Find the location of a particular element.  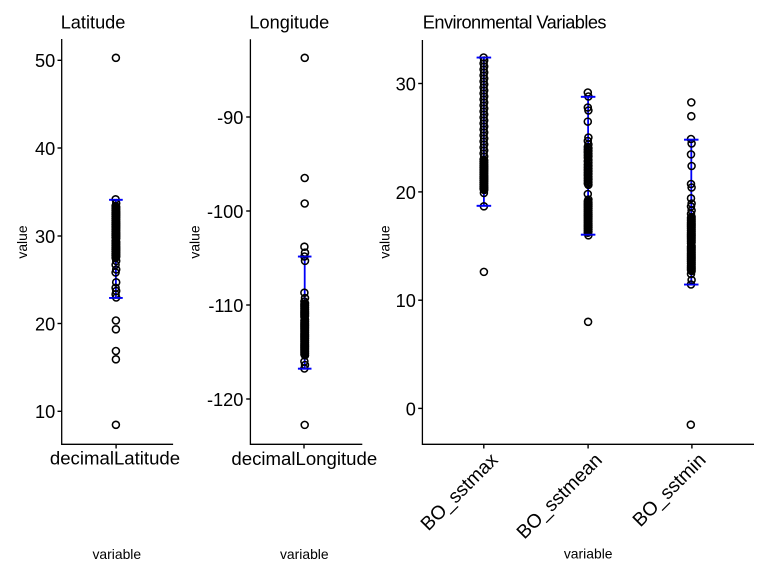

svg-text: -110 is located at coordinates (225, 306).